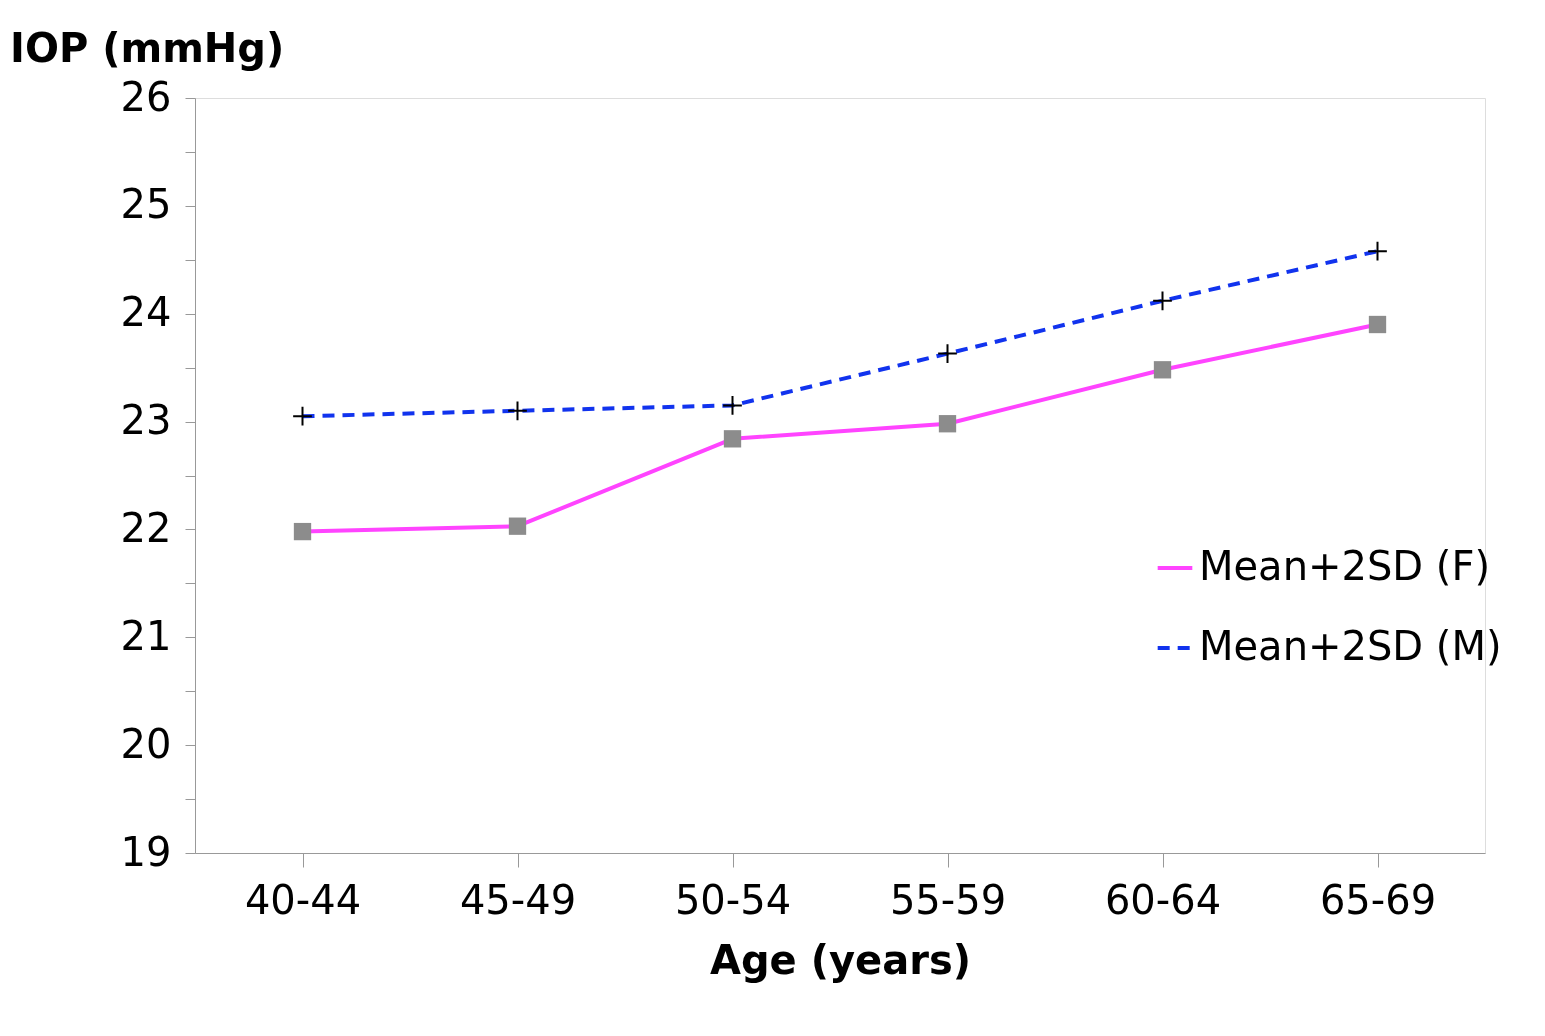  I want to click on y-tick-label: 26, so click(146, 96).